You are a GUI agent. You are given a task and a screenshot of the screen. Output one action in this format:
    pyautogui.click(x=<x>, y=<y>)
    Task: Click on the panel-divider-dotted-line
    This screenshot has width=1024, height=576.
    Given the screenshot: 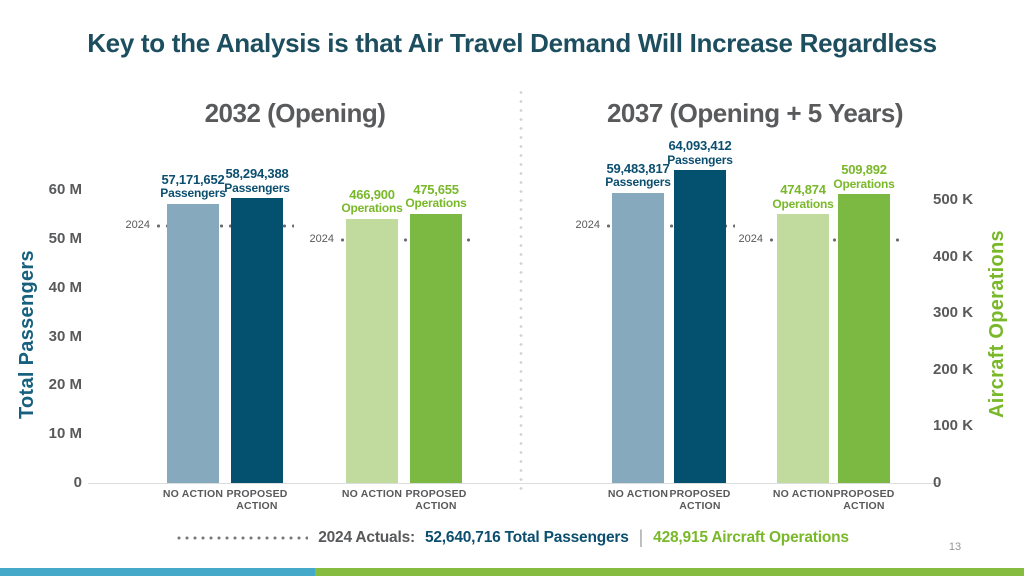 What is the action you would take?
    pyautogui.click(x=521, y=289)
    